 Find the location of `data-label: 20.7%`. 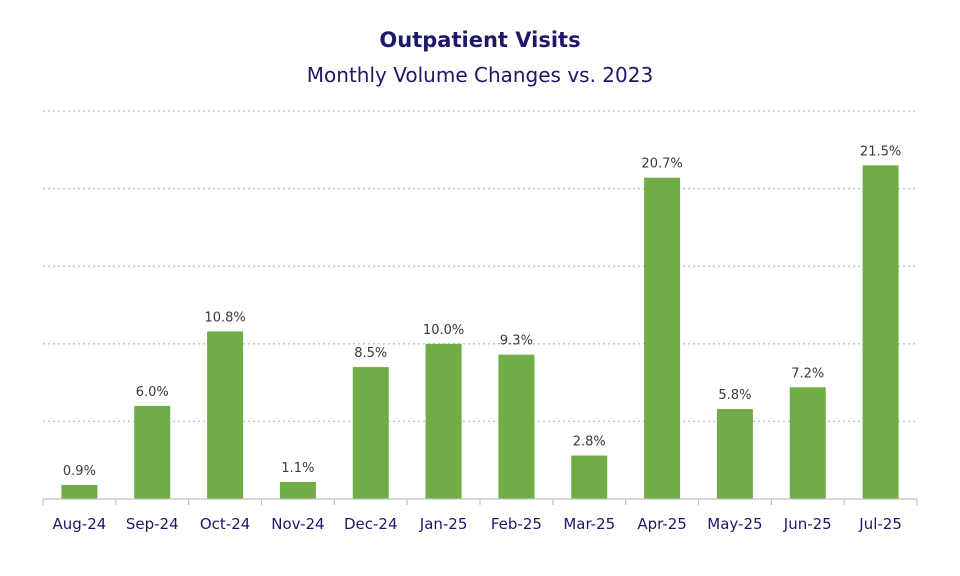

data-label: 20.7% is located at coordinates (661, 164).